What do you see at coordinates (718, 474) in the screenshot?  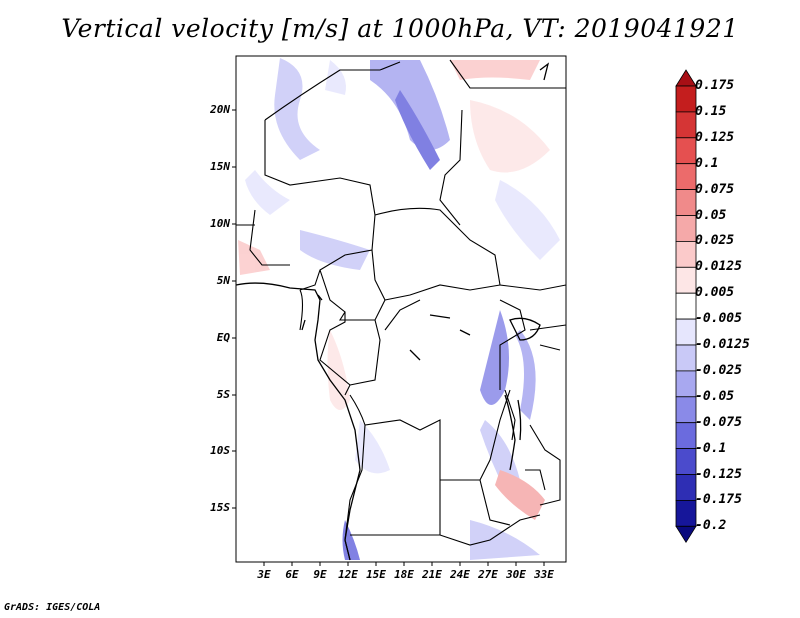 I see `colorbar-level-label: -0.125` at bounding box center [718, 474].